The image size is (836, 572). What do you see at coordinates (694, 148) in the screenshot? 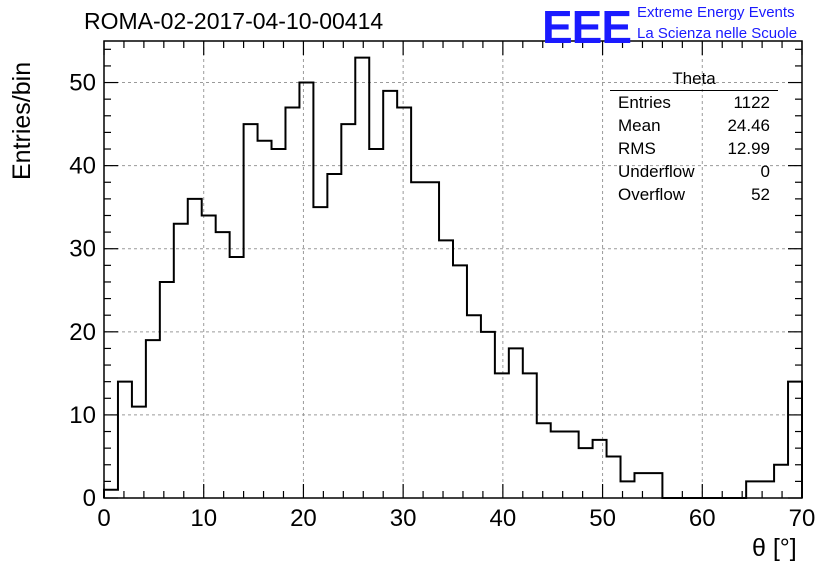
I see `stats-row-rms: RMS 12.99` at bounding box center [694, 148].